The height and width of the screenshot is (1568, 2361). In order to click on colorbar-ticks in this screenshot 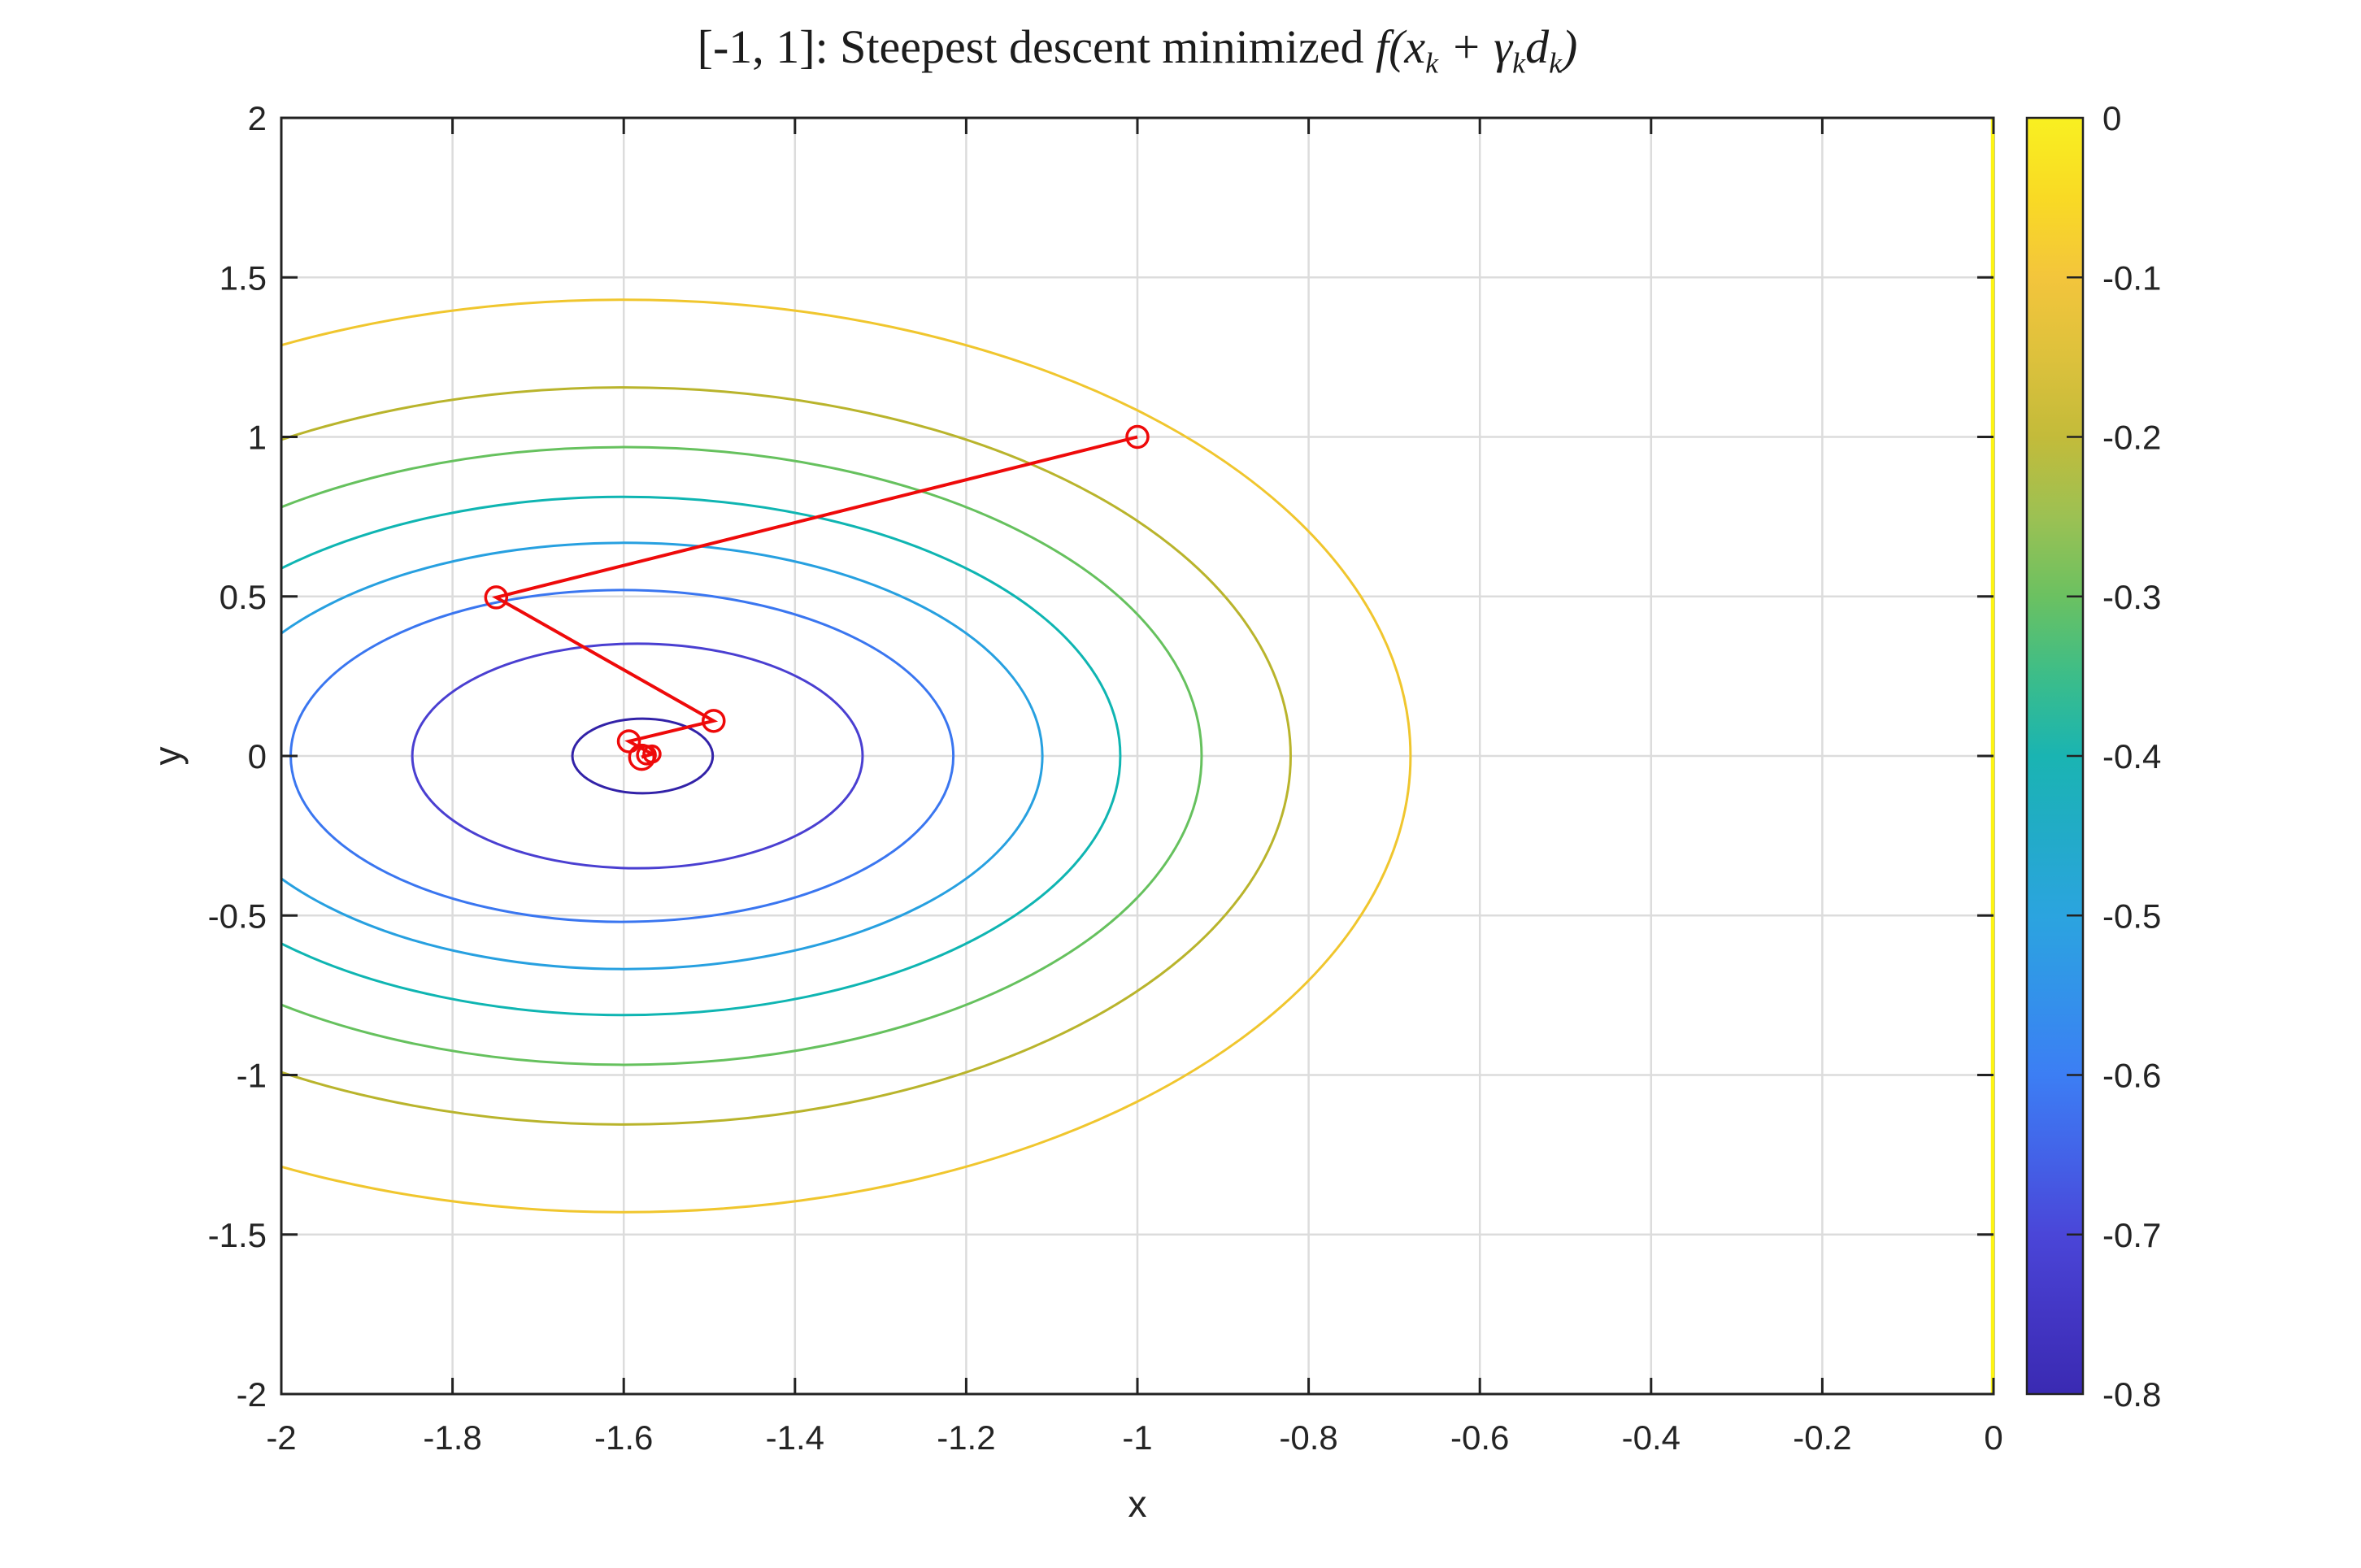, I will do `click(2075, 756)`.